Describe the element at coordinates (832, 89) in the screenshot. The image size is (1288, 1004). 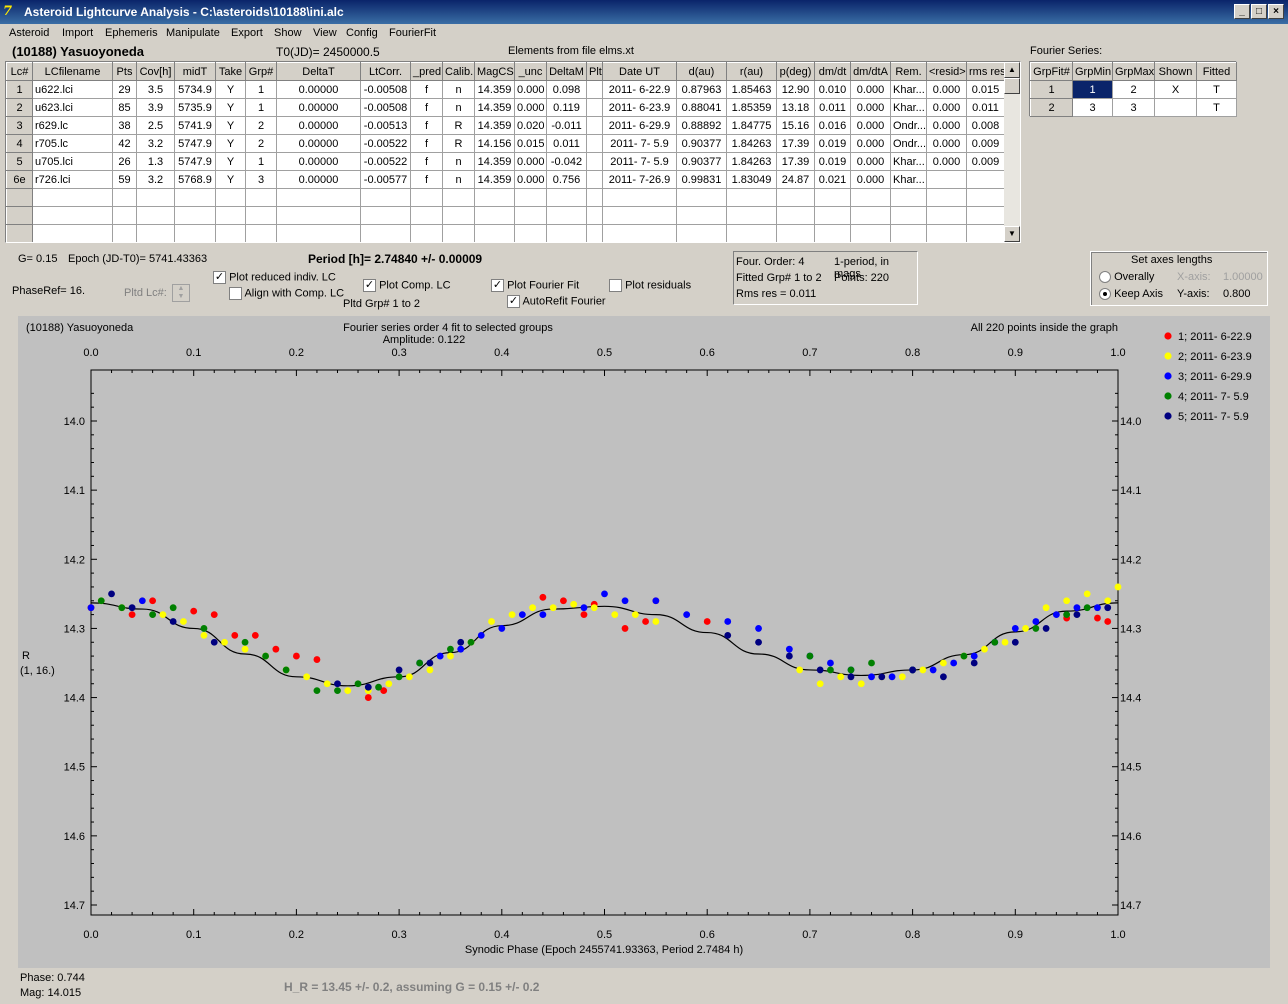
I see `lc-cell: 0.010` at that location.